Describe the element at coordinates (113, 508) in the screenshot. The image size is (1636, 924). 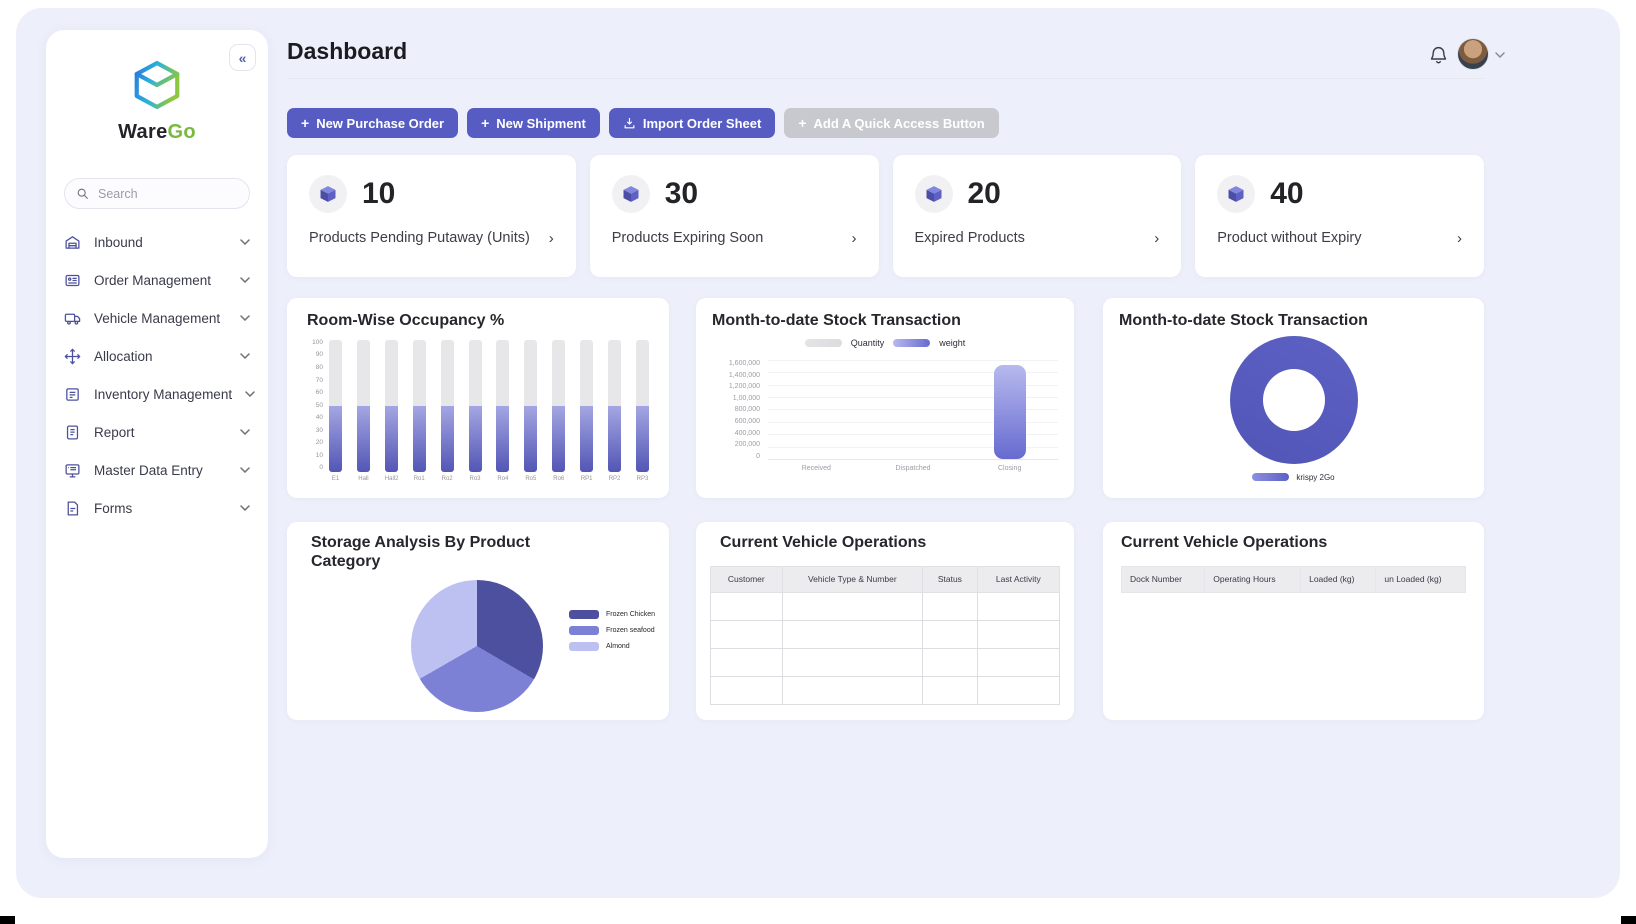
I see `sidebar-item-label: Forms` at that location.